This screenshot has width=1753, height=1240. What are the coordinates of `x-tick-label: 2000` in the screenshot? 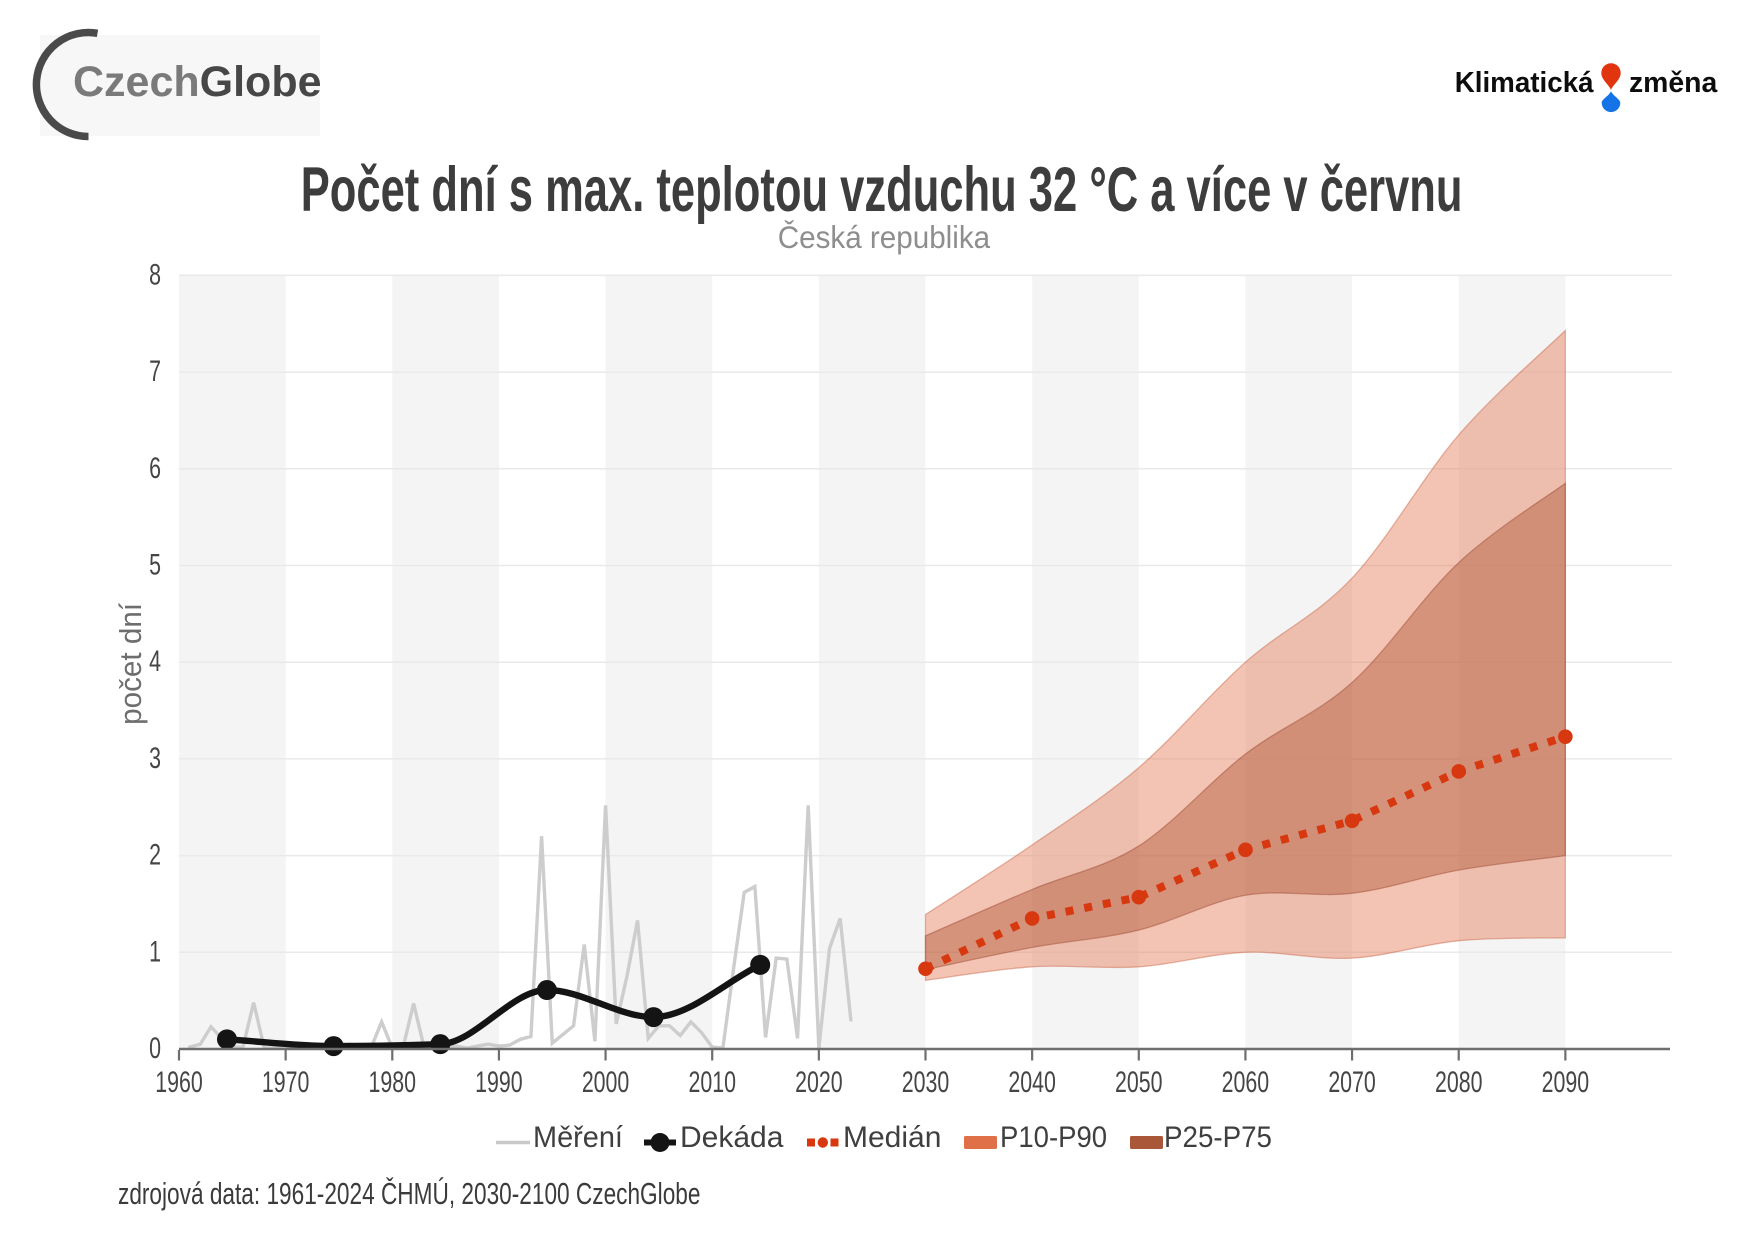 It's located at (606, 1082).